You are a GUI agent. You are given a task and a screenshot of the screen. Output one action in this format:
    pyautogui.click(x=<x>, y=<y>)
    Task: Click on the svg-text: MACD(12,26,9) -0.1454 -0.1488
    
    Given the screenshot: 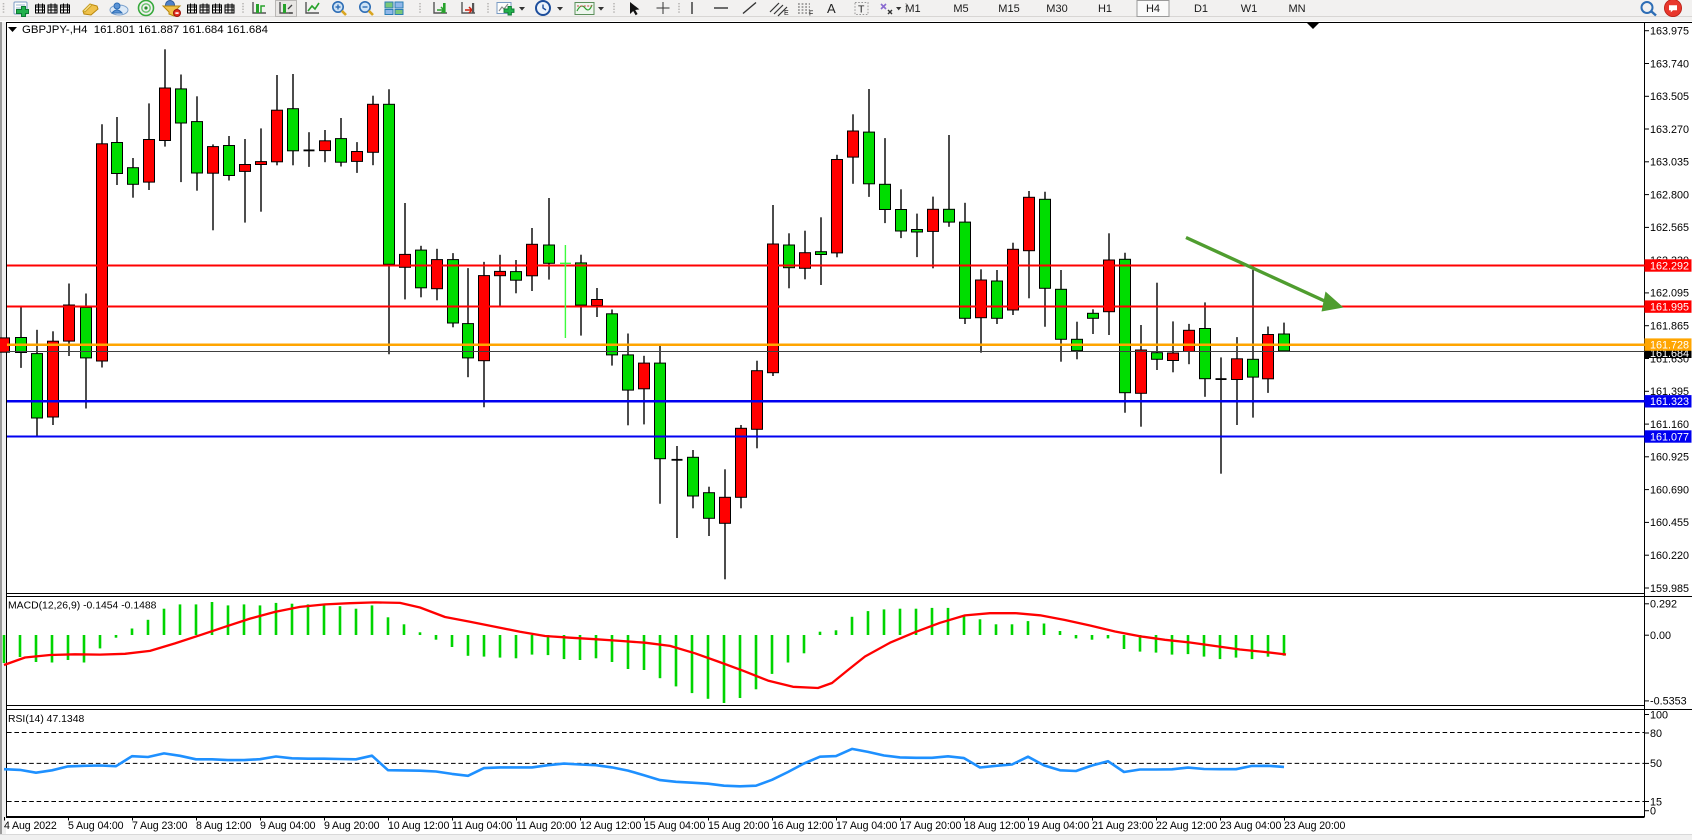 What is the action you would take?
    pyautogui.click(x=82, y=606)
    